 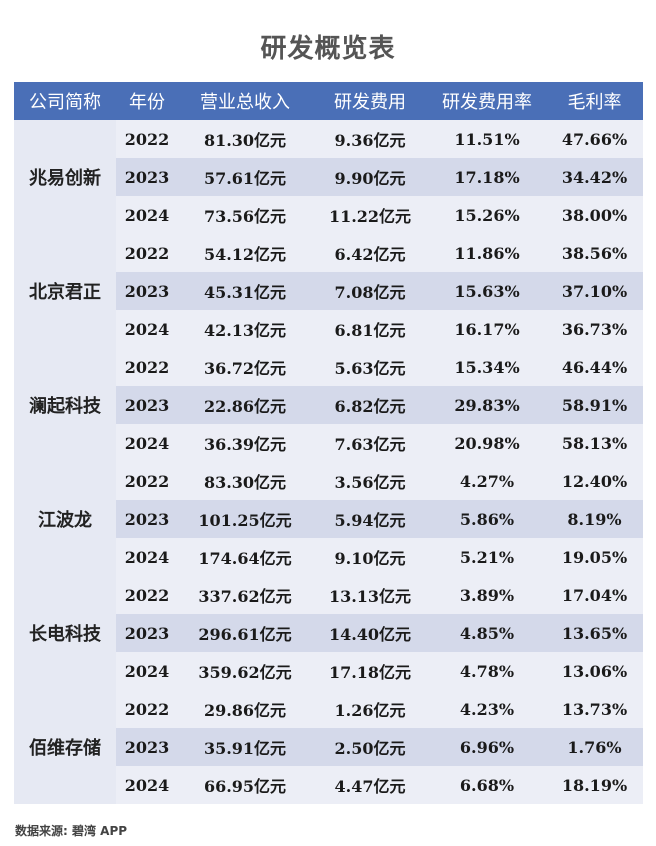 I want to click on table-row: 2023 296.61亿元 14.40亿元 4.85% 13.65%, so click(x=328, y=633).